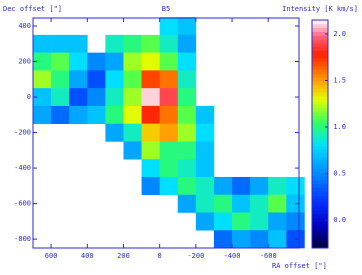  Describe the element at coordinates (22, 204) in the screenshot. I see `y-tick-label: -600` at that location.